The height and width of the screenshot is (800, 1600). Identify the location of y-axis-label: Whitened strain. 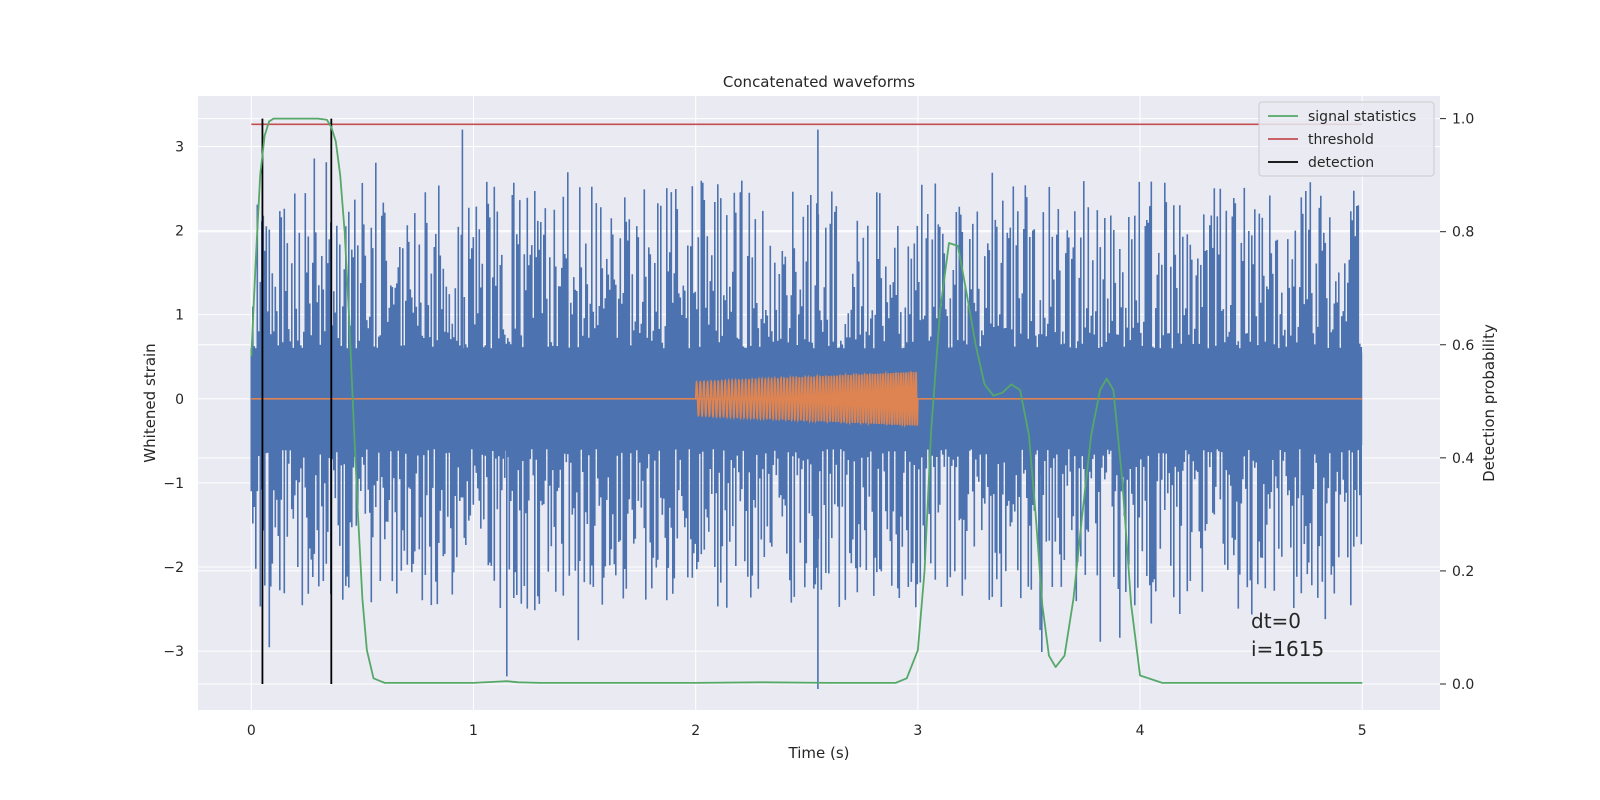
(150, 402).